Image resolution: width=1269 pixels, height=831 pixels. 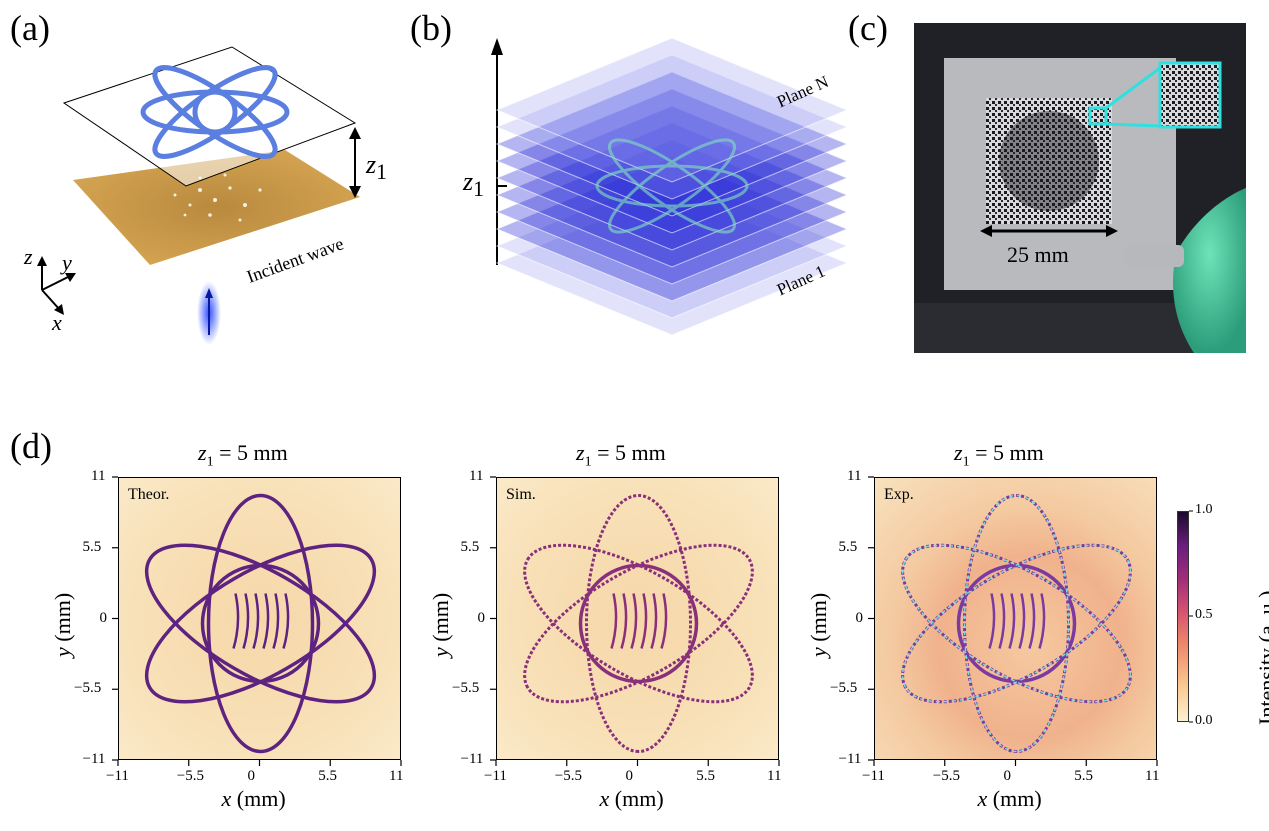 What do you see at coordinates (521, 494) in the screenshot?
I see `heatmap-tag: Sim.` at bounding box center [521, 494].